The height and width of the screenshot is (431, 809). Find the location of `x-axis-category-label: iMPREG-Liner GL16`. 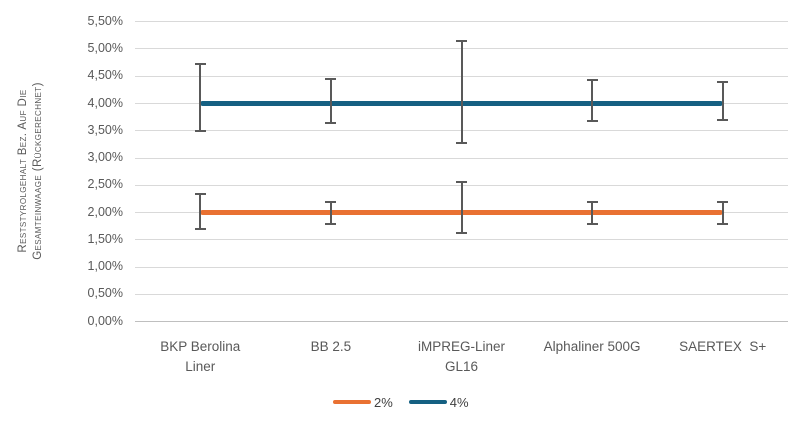

x-axis-category-label: iMPREG-Liner GL16 is located at coordinates (462, 357).